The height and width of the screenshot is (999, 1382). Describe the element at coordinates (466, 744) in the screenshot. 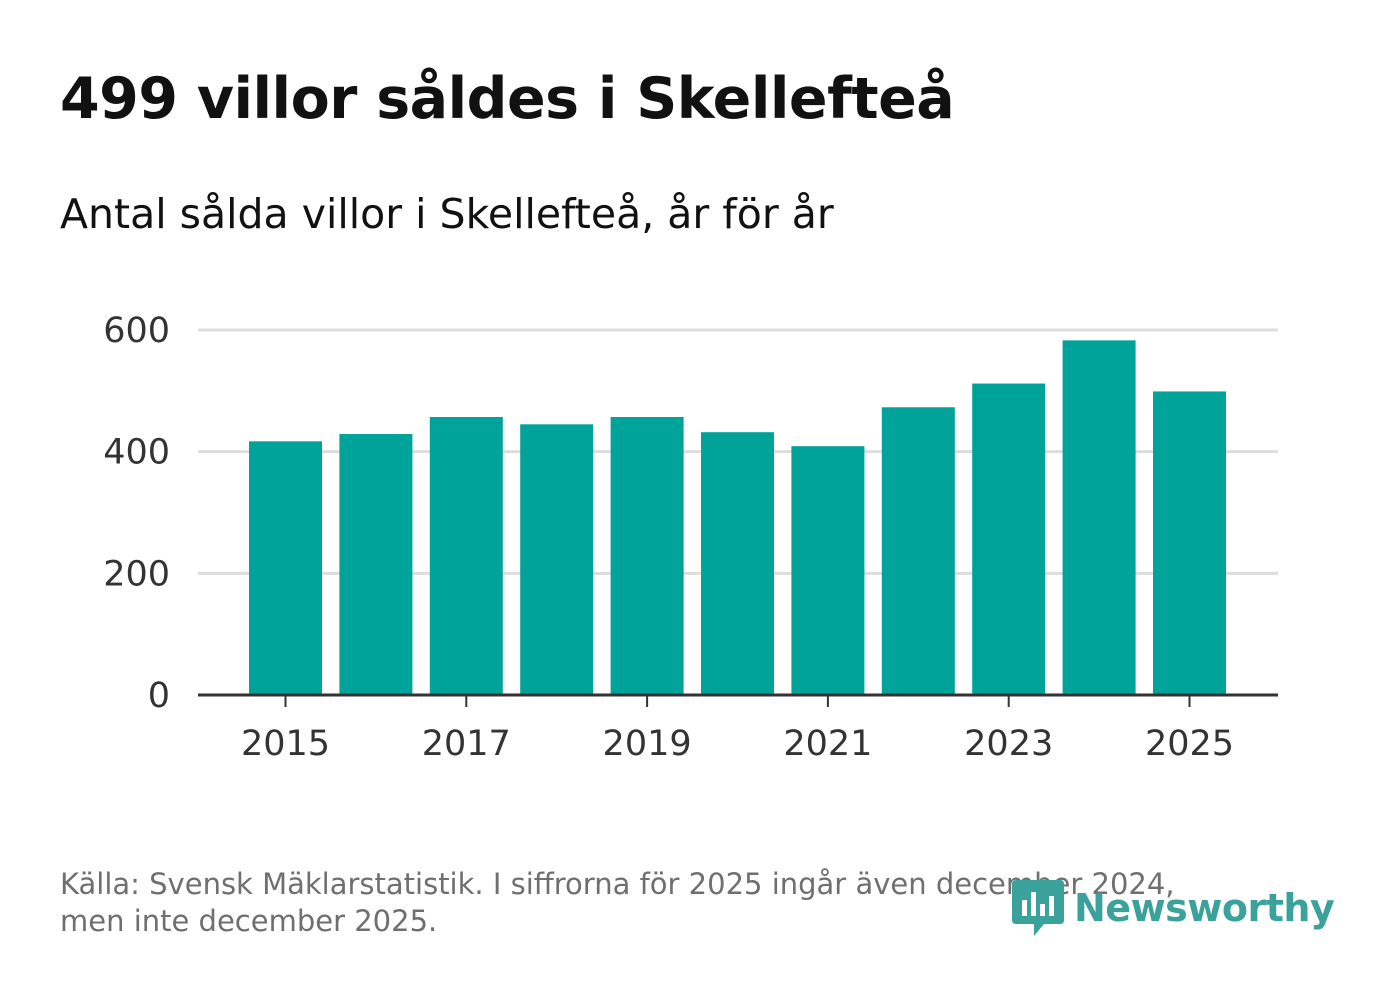

I see `x-tick-label: 2017` at that location.